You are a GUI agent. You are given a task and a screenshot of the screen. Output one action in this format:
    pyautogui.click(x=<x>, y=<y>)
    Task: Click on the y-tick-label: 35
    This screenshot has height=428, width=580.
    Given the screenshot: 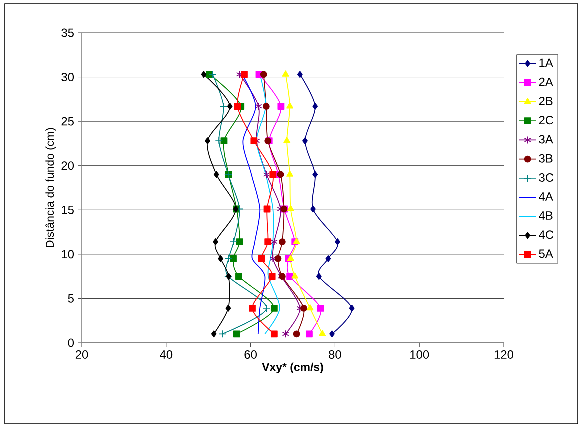 What is the action you would take?
    pyautogui.click(x=68, y=33)
    